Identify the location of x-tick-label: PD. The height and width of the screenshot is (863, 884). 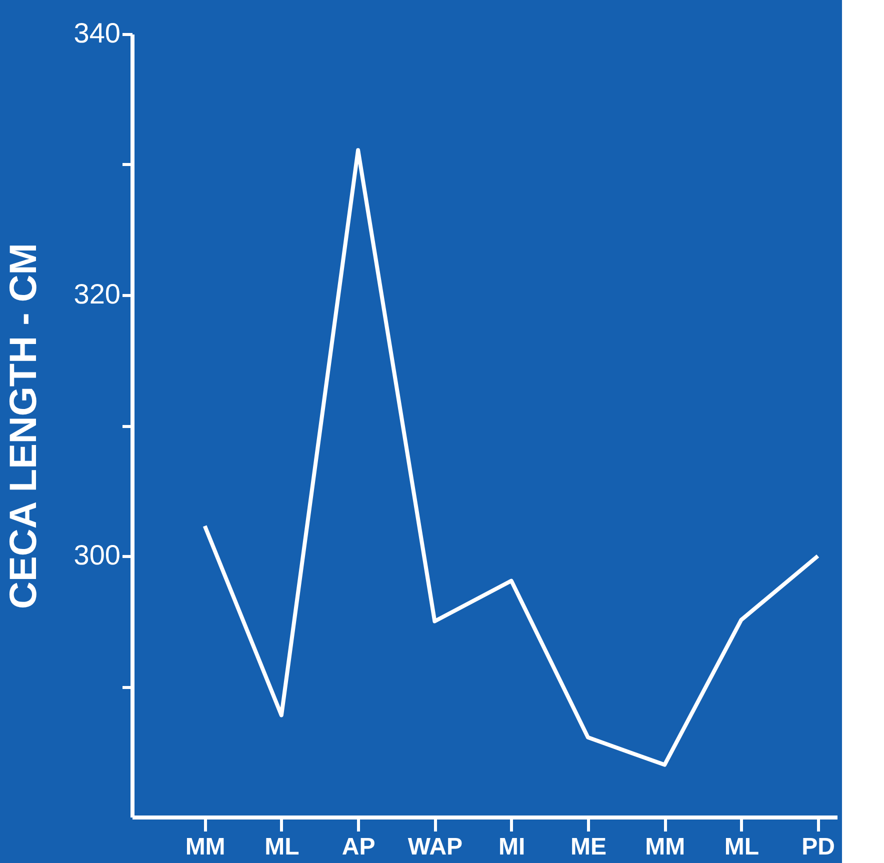
(819, 847).